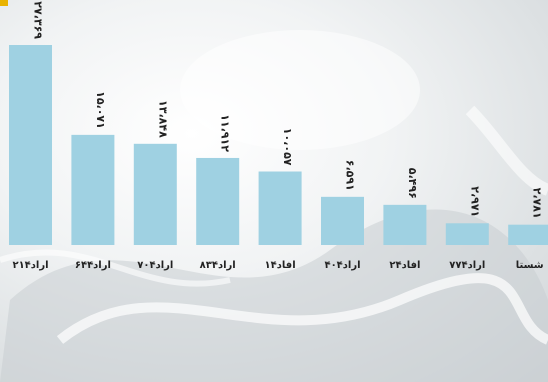  I want to click on bar-value-label: ۱۰،۰۵۷, so click(287, 147).